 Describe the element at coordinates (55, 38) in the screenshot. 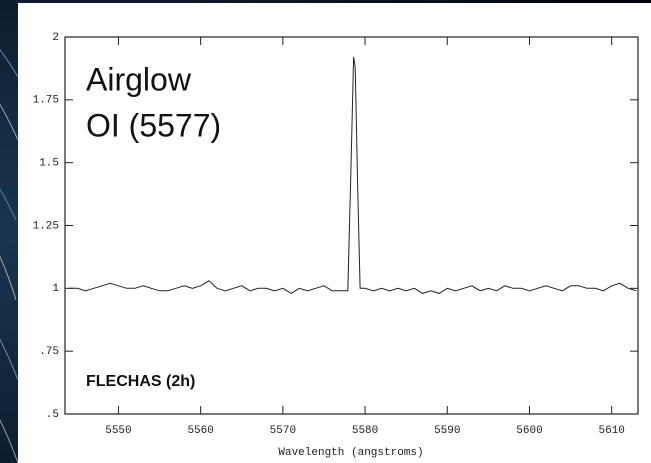

I see `y-tick-label: 2` at that location.